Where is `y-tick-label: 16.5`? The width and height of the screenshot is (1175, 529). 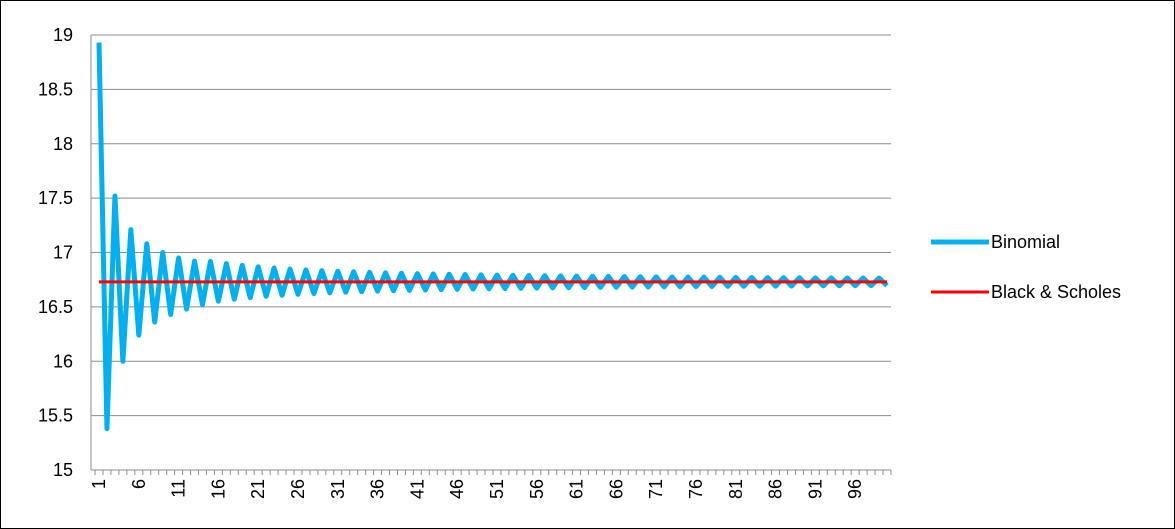
y-tick-label: 16.5 is located at coordinates (55, 307).